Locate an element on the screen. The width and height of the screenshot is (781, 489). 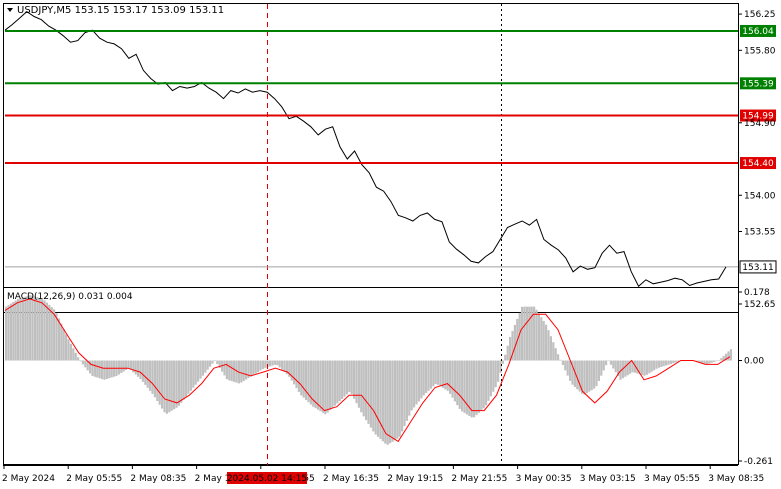
time-tick-label: 2 May 08:35 is located at coordinates (158, 479).